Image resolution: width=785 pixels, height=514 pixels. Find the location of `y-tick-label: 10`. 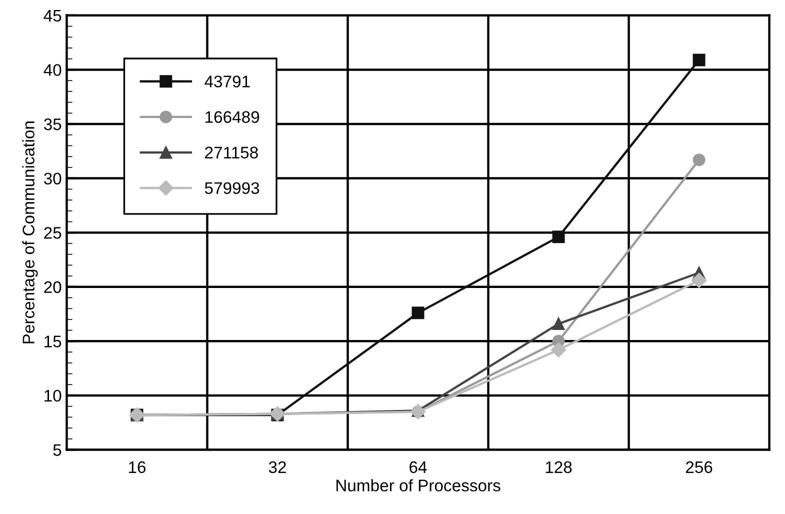

y-tick-label: 10 is located at coordinates (53, 396).